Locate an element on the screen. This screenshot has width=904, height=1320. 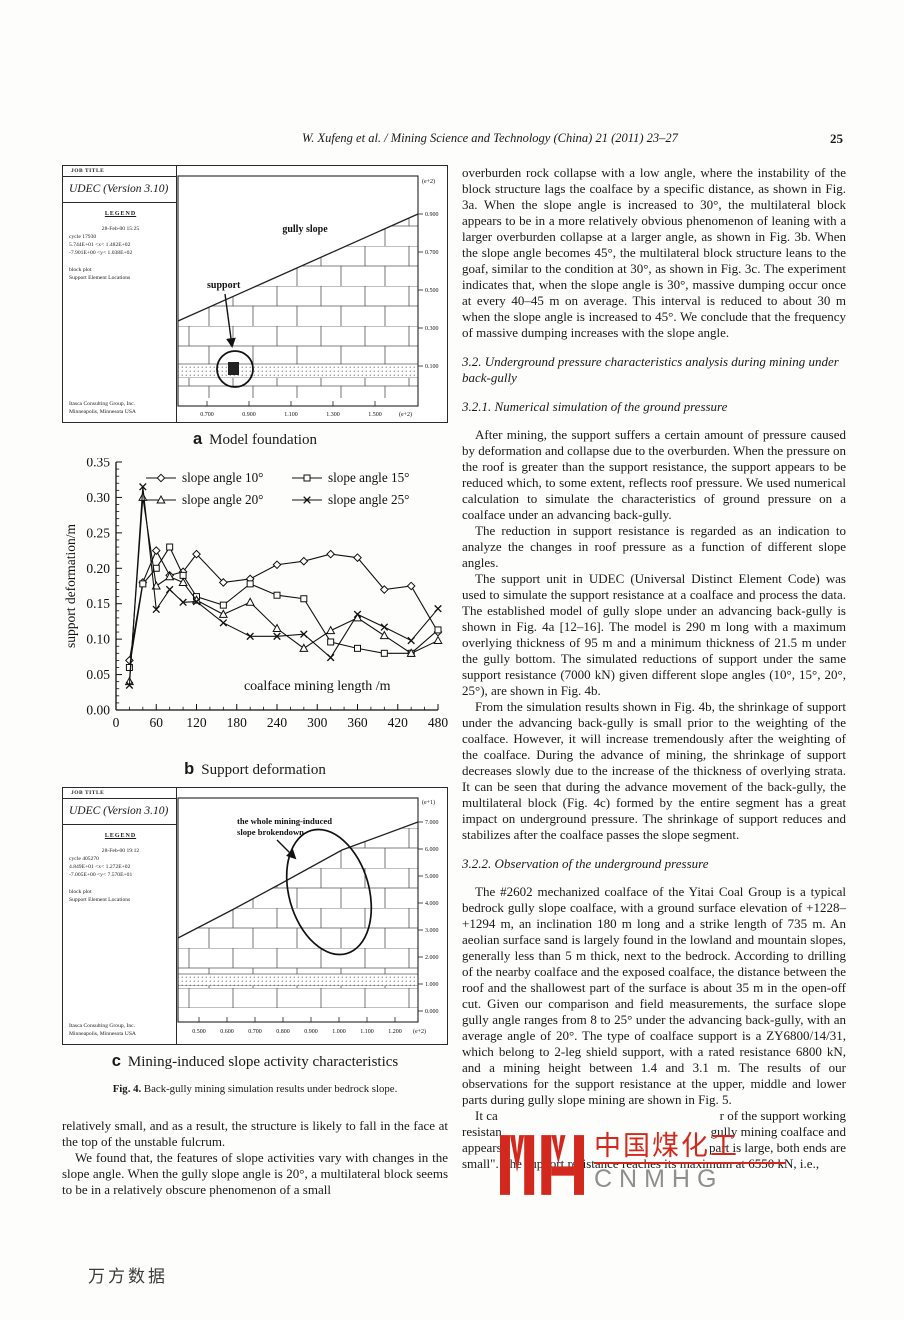
gully-slope-line is located at coordinates (298, 267).